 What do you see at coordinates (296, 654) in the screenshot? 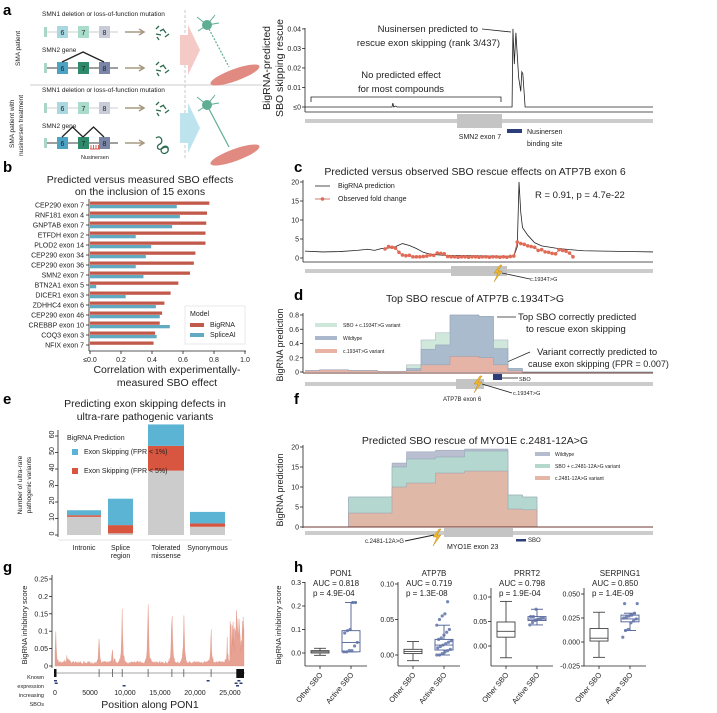
I see `y-tick-label: 0.0` at bounding box center [296, 654].